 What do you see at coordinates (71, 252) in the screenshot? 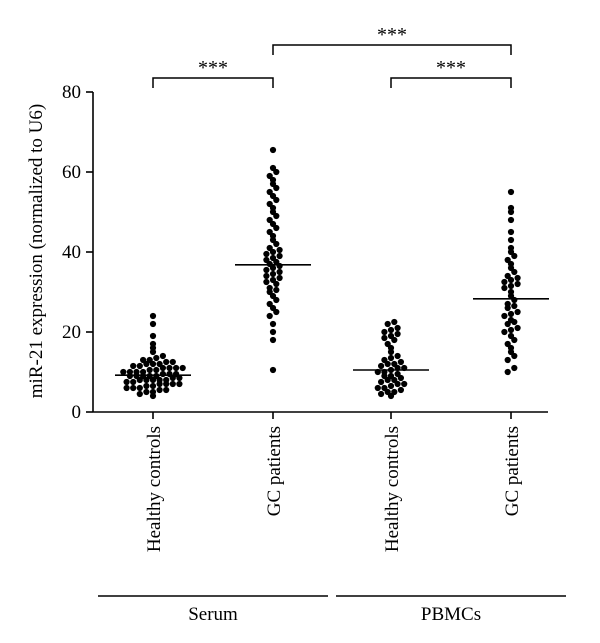
I see `y-tick-label: 40` at bounding box center [71, 252].